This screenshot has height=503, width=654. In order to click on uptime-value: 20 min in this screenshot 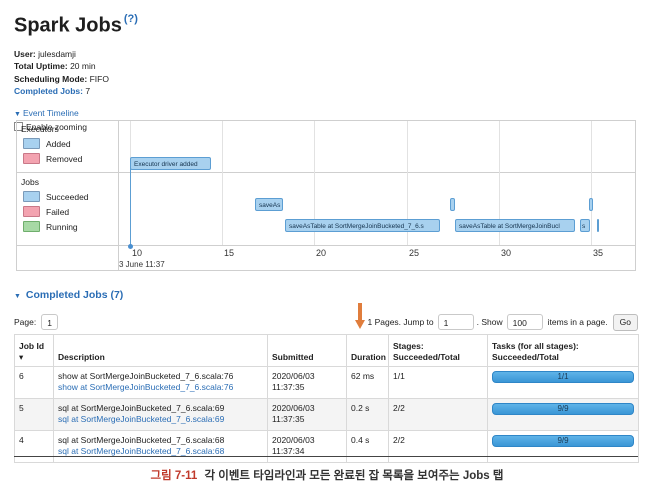, I will do `click(83, 66)`.